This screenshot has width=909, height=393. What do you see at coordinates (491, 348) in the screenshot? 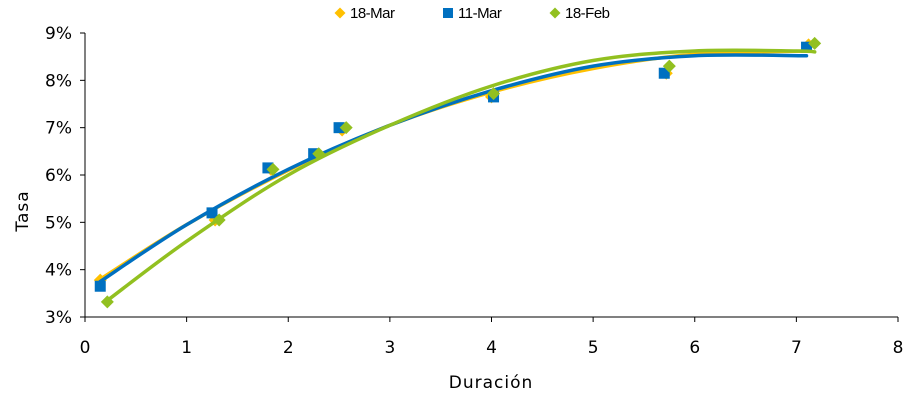
I see `x-tick-label: 4` at bounding box center [491, 348].